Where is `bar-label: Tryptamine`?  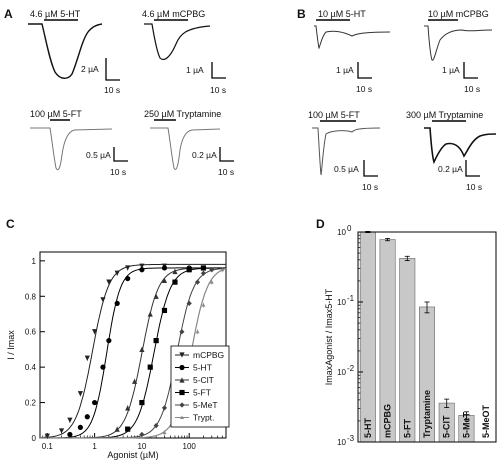 bar-label: Tryptamine is located at coordinates (427, 414).